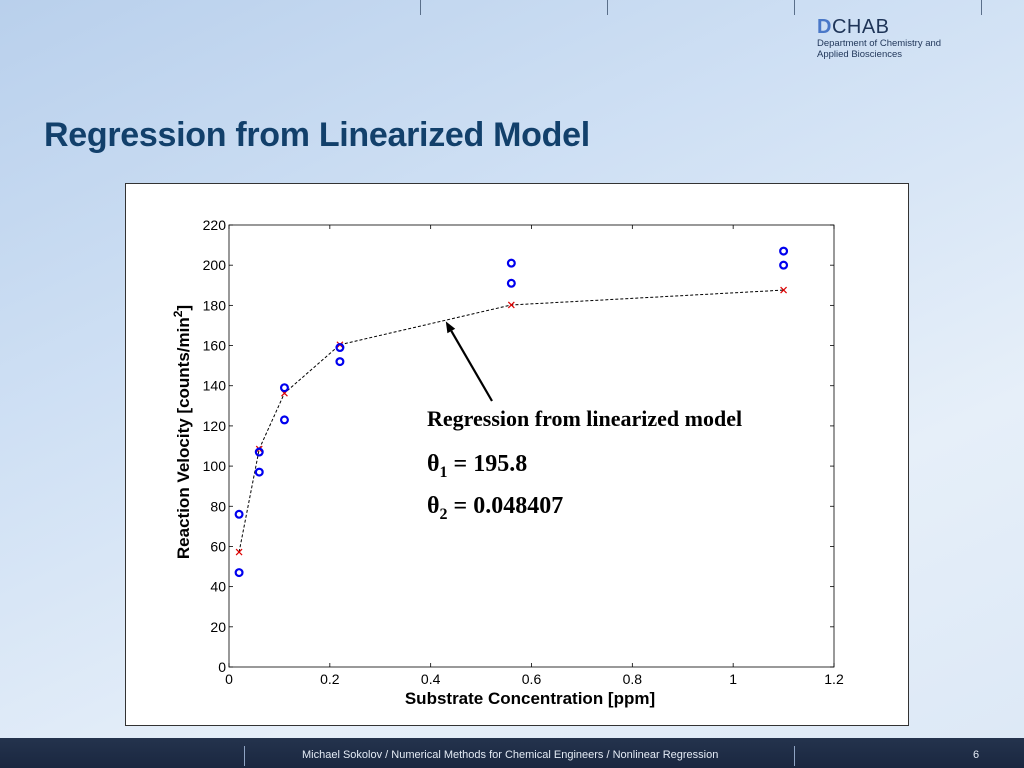 The height and width of the screenshot is (768, 1024). Describe the element at coordinates (879, 43) in the screenshot. I see `logo-line-1: Department of Chemistry and` at that location.